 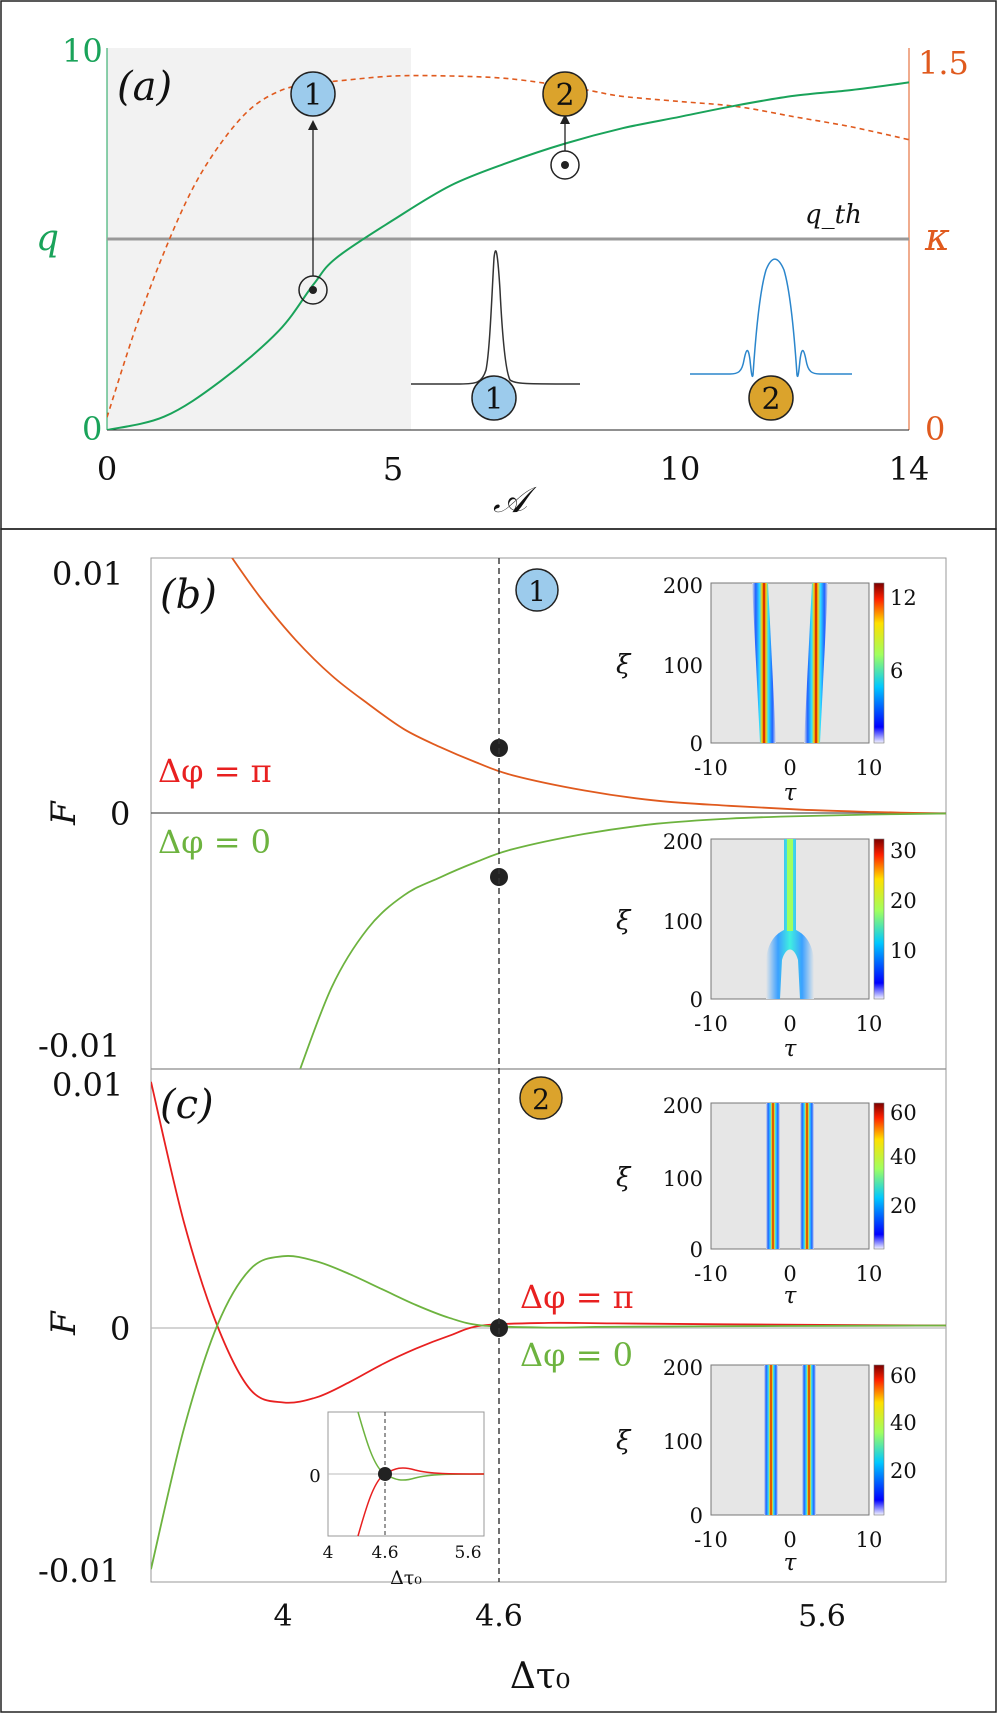 I want to click on heatmap-c-bottom-left-track, so click(x=771, y=1440).